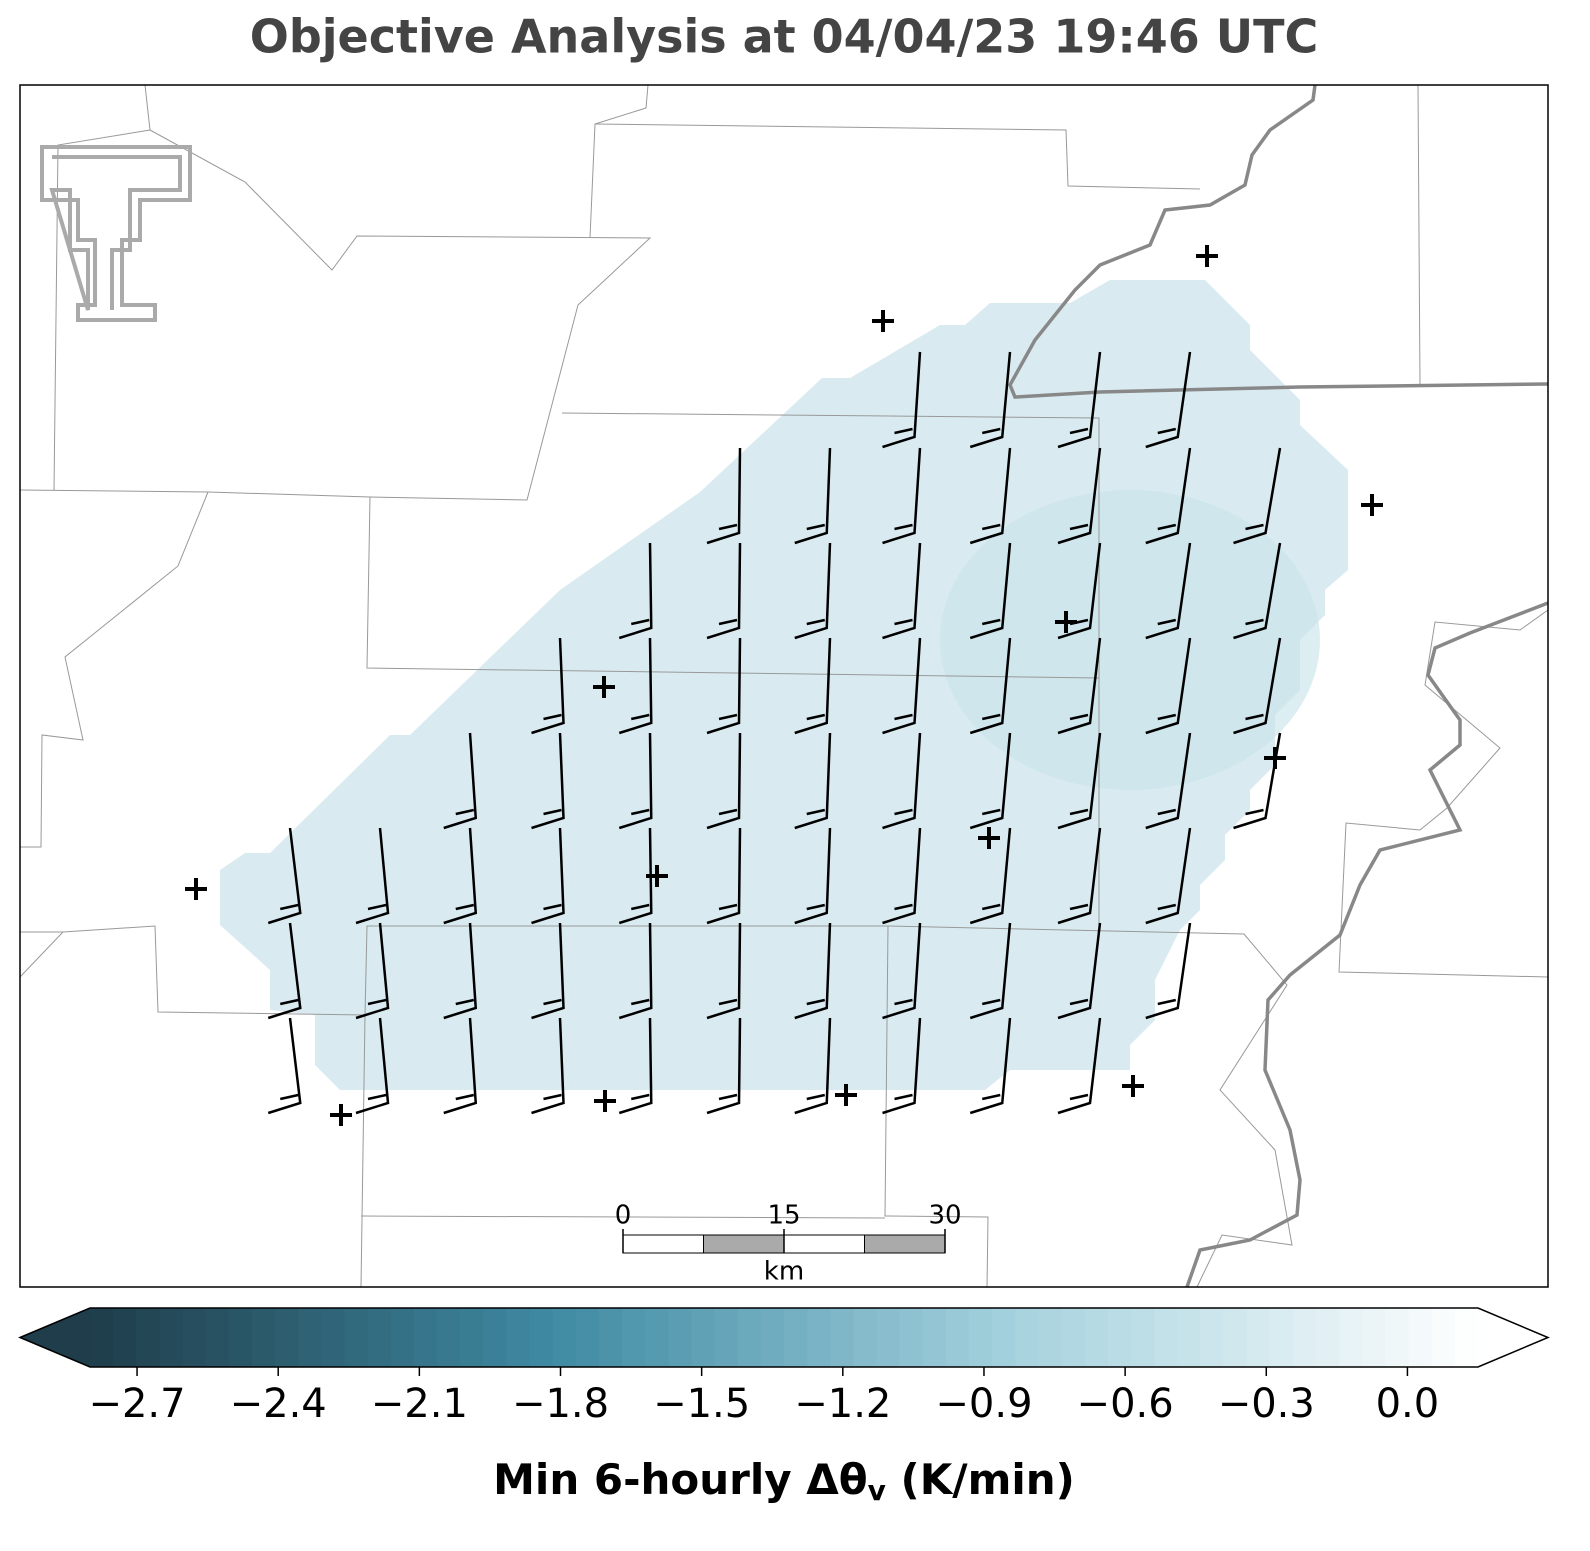 This screenshot has width=1590, height=1551. I want to click on scale-tick-label: 15, so click(783, 1216).